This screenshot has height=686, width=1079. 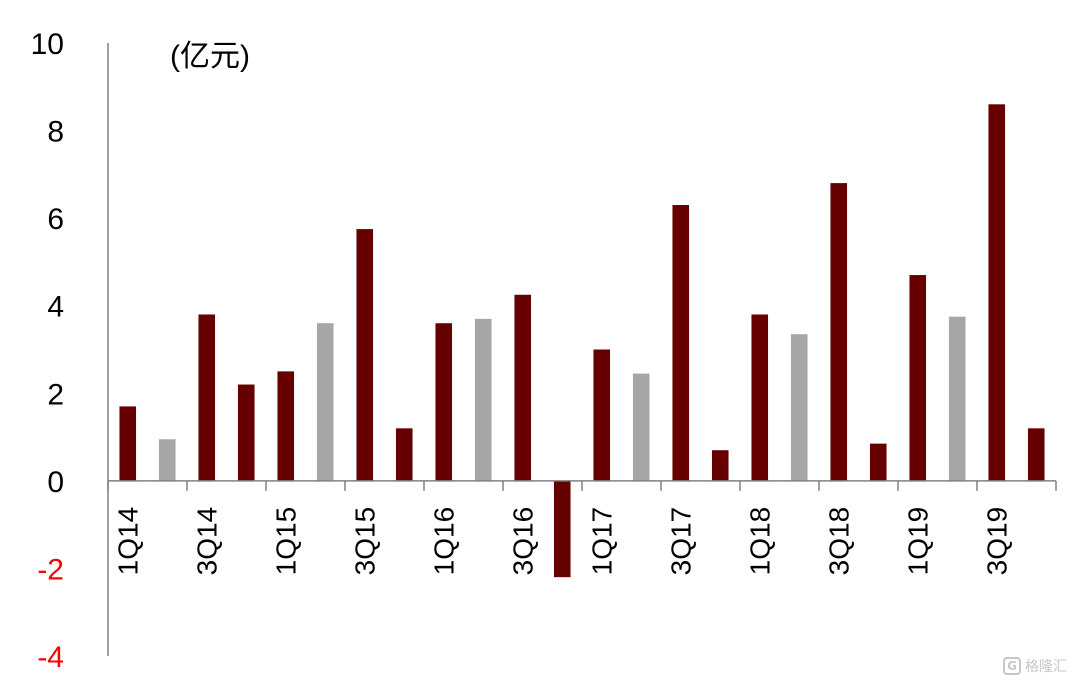 I want to click on bar-3Q17, so click(x=681, y=343).